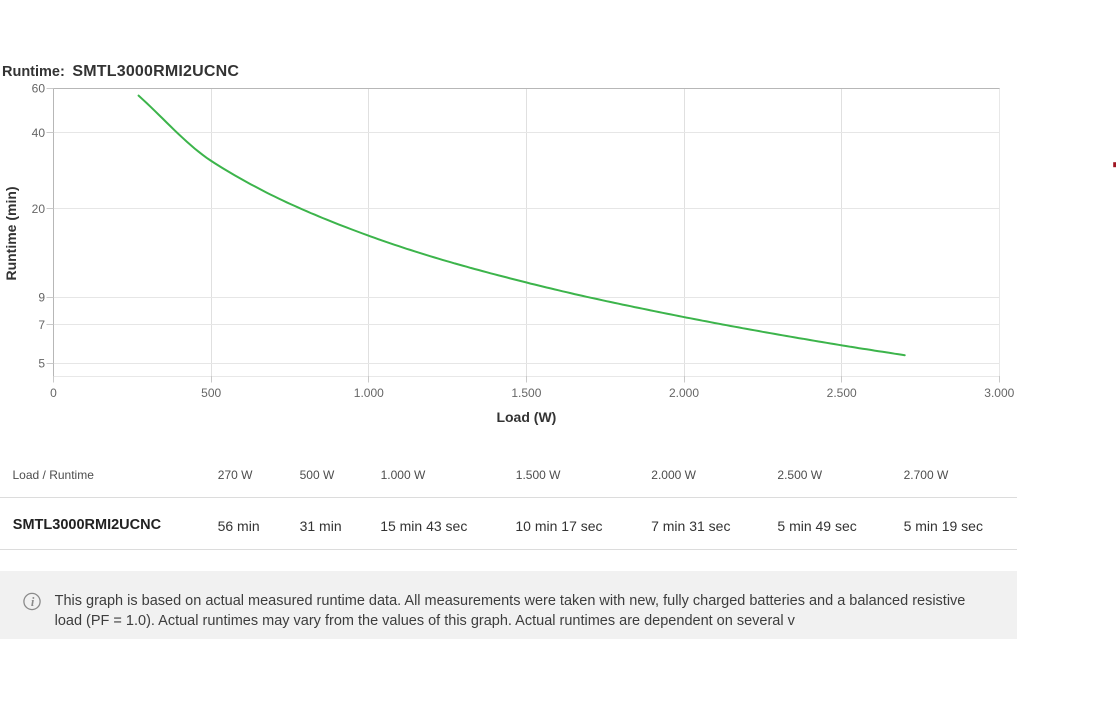  I want to click on svg-text: 20, so click(39, 209).